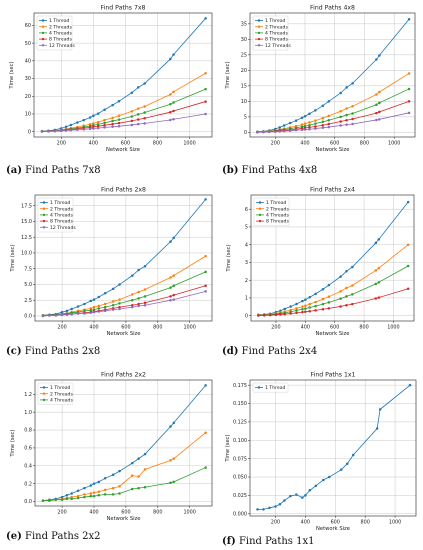 Image resolution: width=423 pixels, height=550 pixels. I want to click on caption-letter: (c), so click(14, 351).